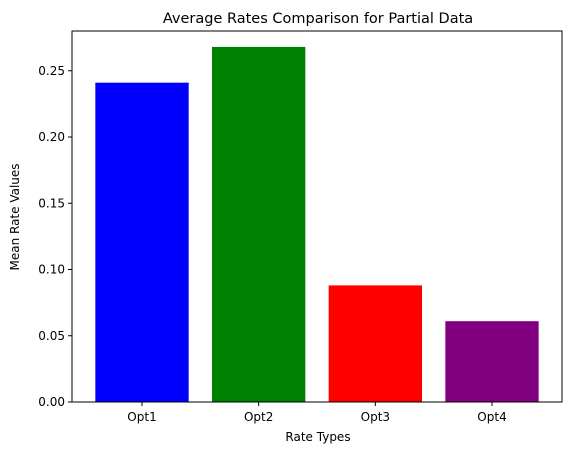 The image size is (576, 455). Describe the element at coordinates (51, 402) in the screenshot. I see `y-tick-label: 0.00` at that location.